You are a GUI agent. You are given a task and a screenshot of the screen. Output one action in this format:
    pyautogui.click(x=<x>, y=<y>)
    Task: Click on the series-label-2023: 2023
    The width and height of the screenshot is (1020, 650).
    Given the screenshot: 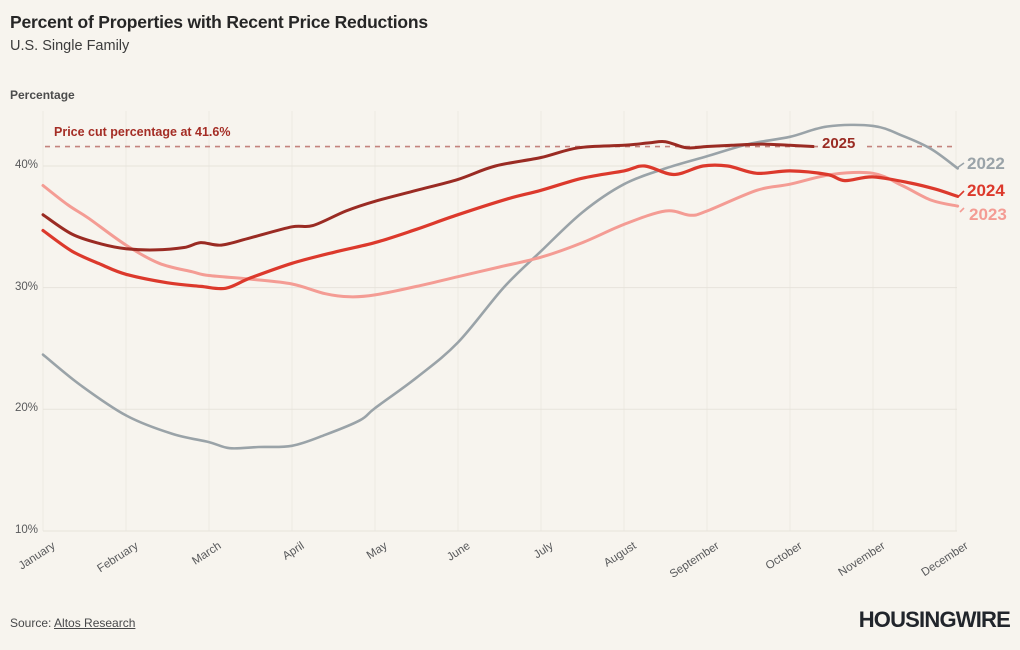 What is the action you would take?
    pyautogui.click(x=988, y=214)
    